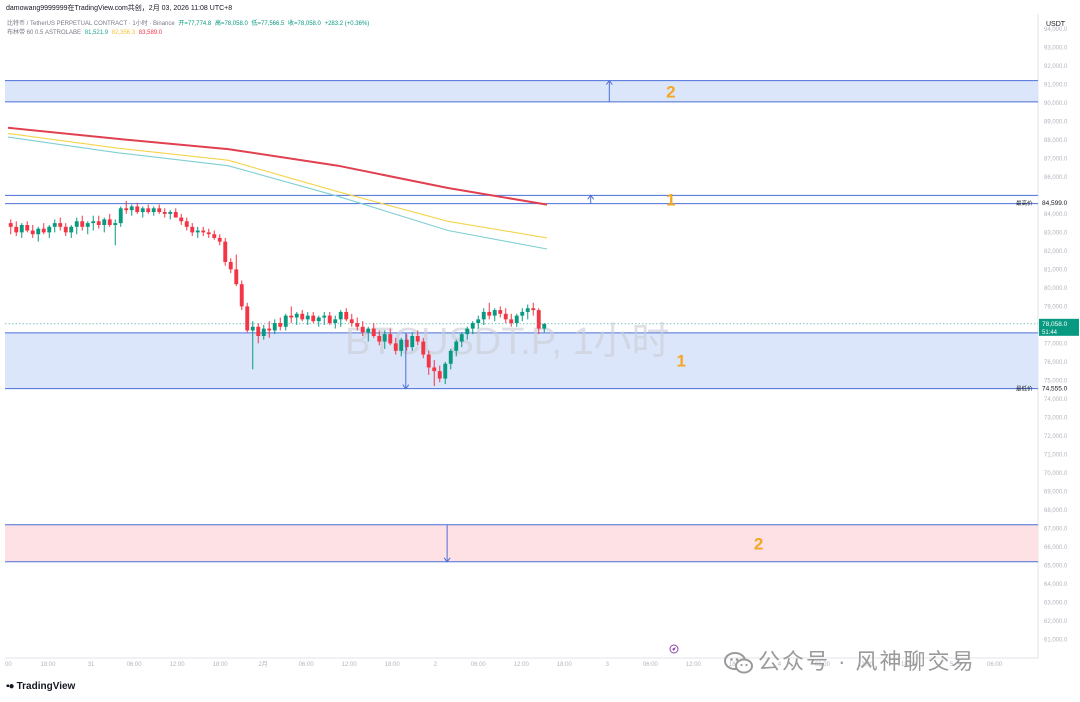  Describe the element at coordinates (347, 24) in the screenshot. I see `ohlc-change: +283.2 (+0.36%)` at that location.